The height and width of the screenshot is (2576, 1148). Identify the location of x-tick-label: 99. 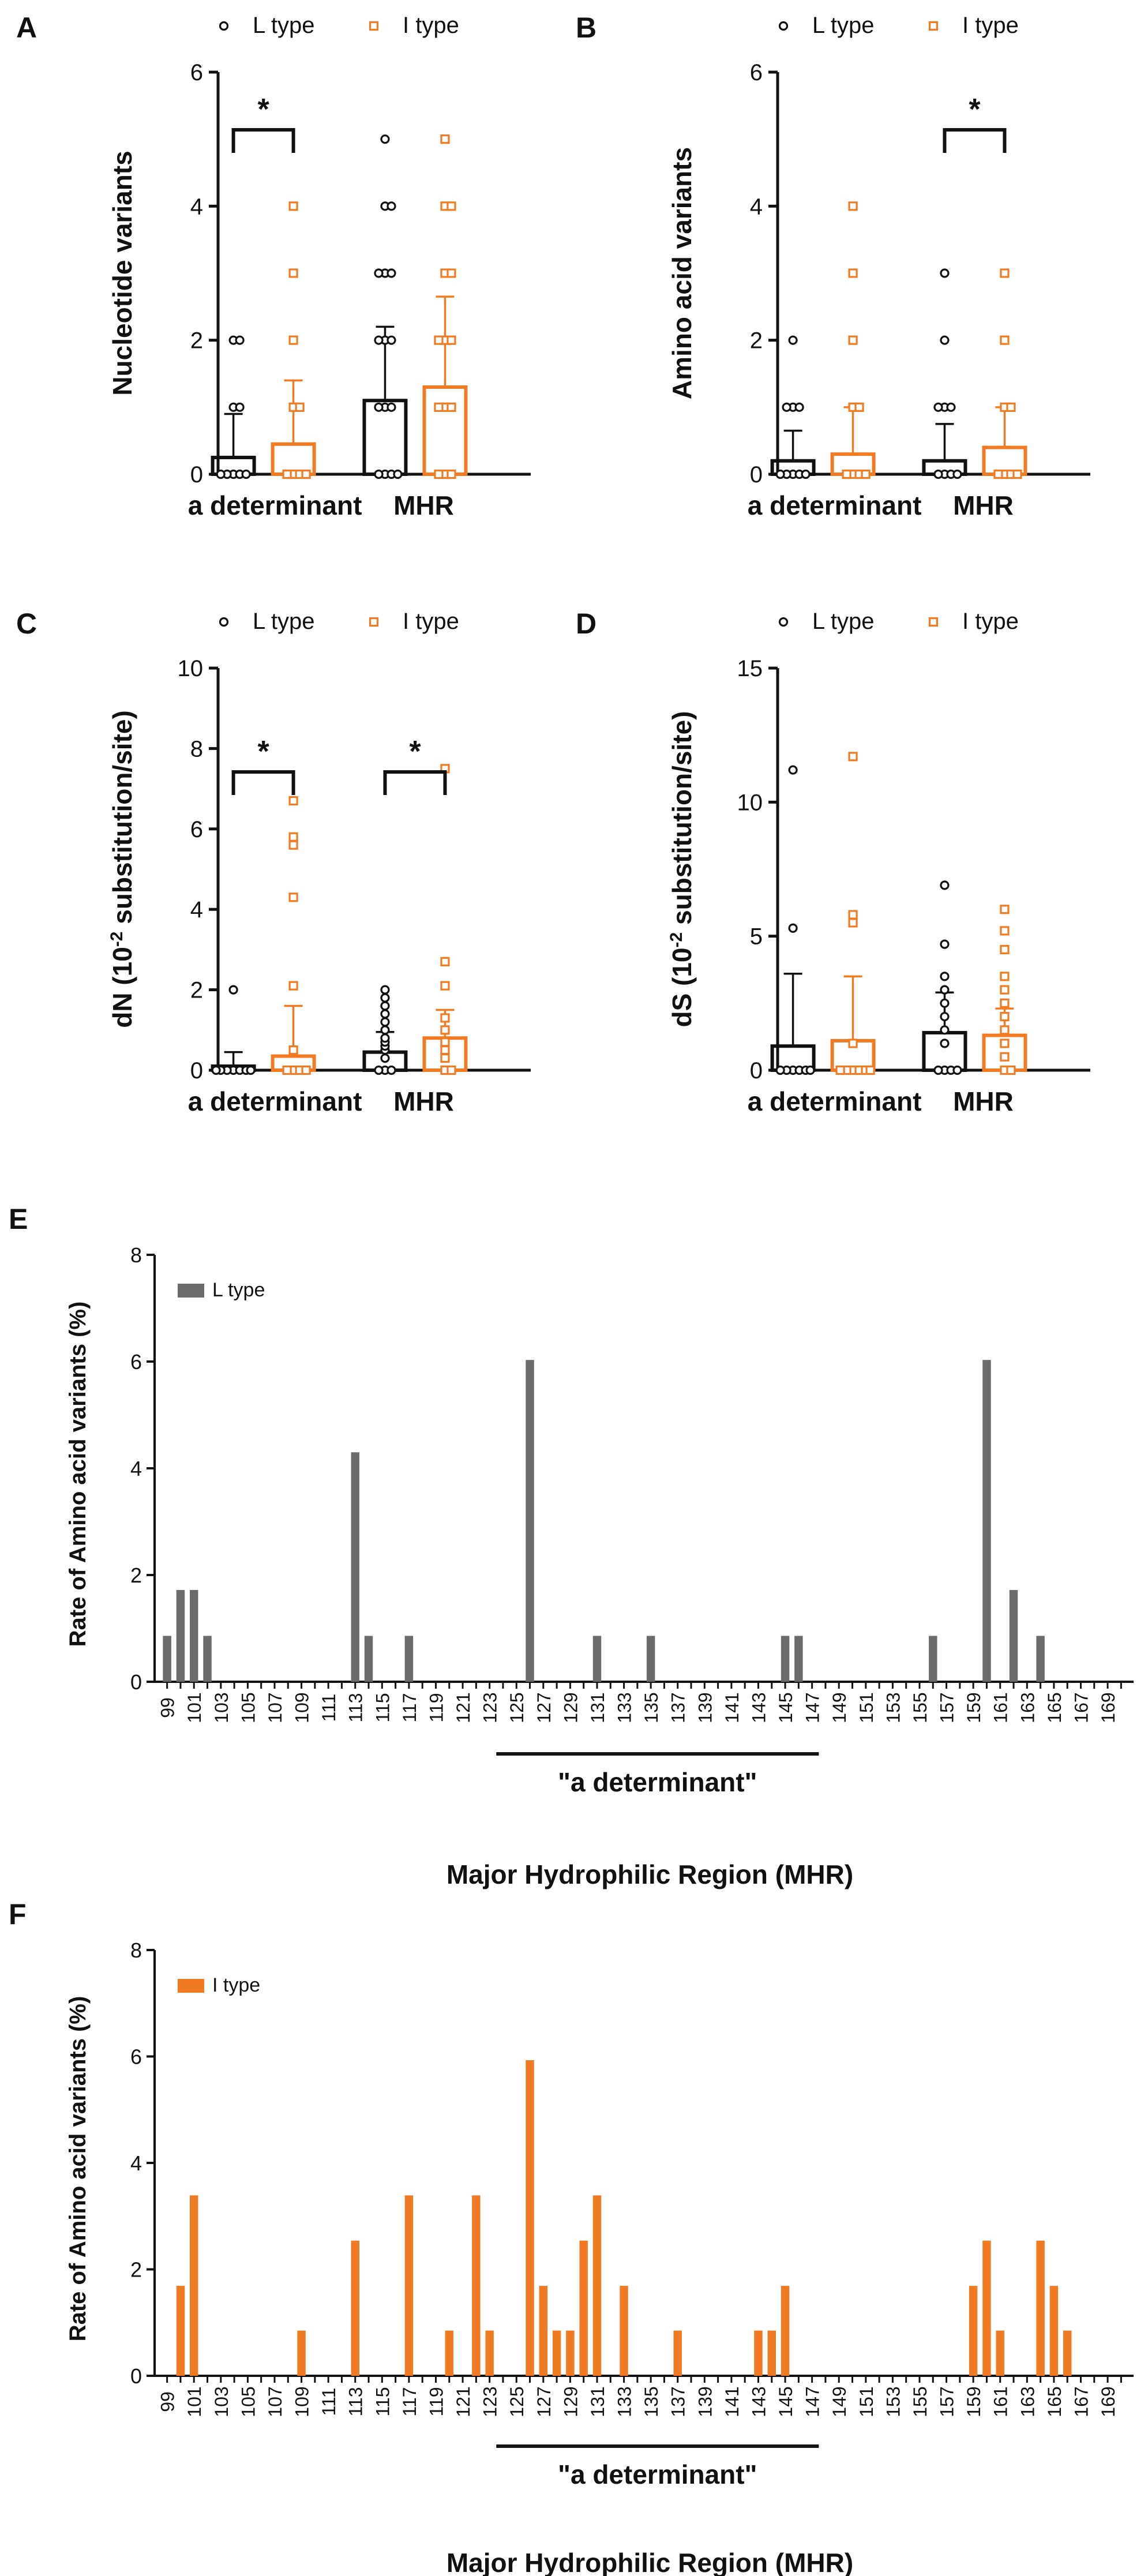
(167, 2401).